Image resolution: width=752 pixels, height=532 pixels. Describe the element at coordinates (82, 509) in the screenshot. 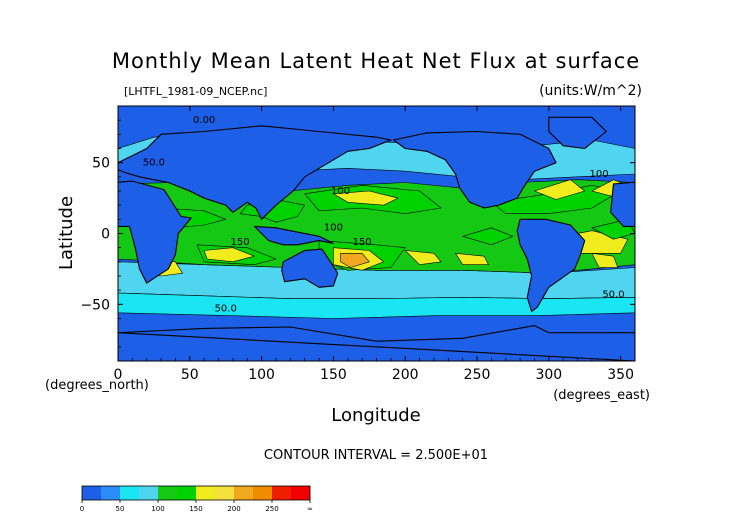

I see `colorbar-tick-label: 0` at that location.